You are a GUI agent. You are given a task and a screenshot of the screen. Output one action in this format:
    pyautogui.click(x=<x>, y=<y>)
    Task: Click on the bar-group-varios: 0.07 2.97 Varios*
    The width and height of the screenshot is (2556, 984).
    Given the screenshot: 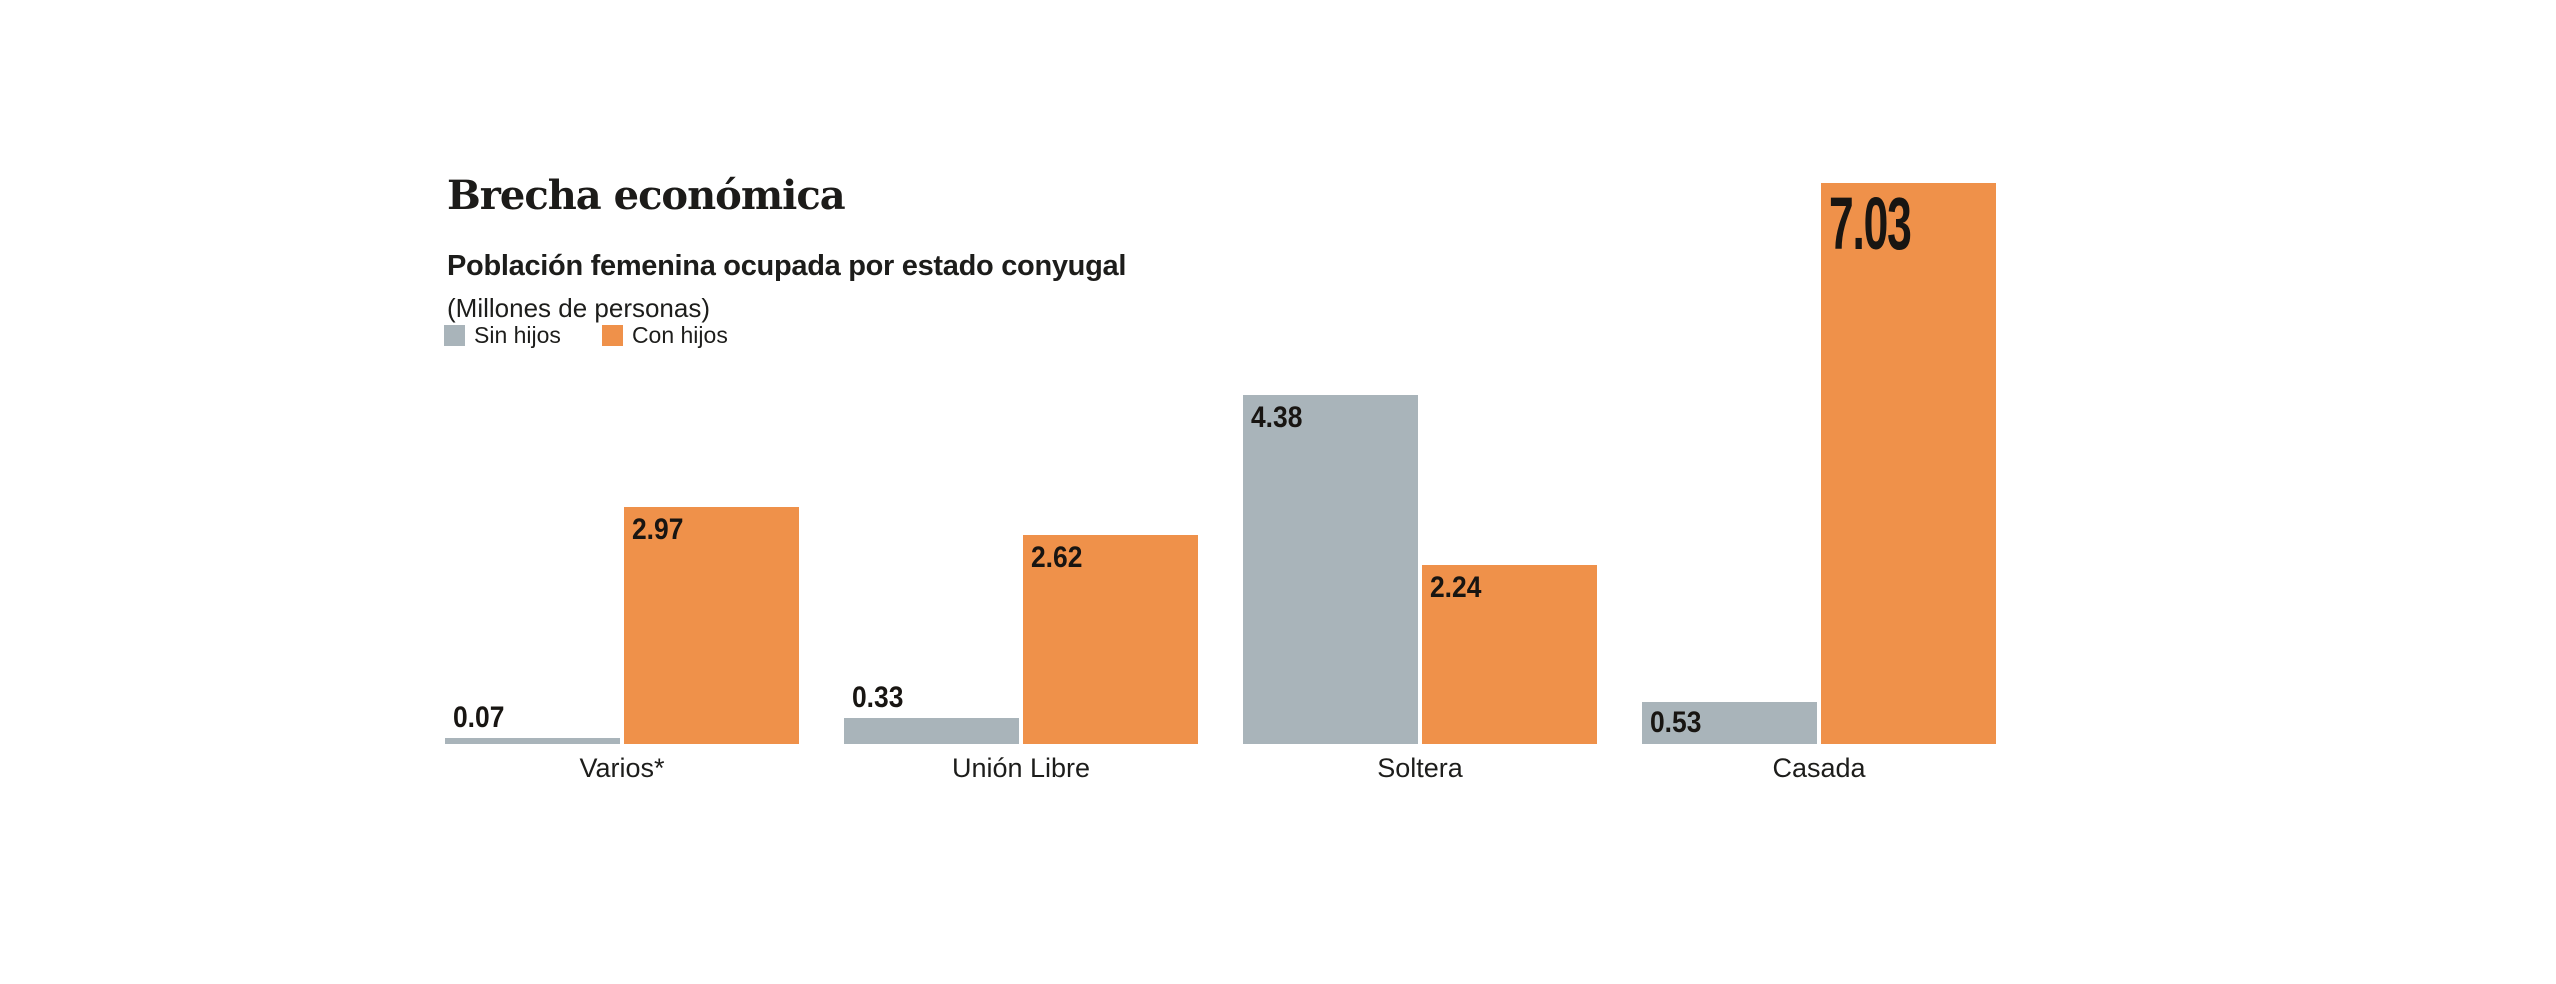 What is the action you would take?
    pyautogui.click(x=622, y=483)
    